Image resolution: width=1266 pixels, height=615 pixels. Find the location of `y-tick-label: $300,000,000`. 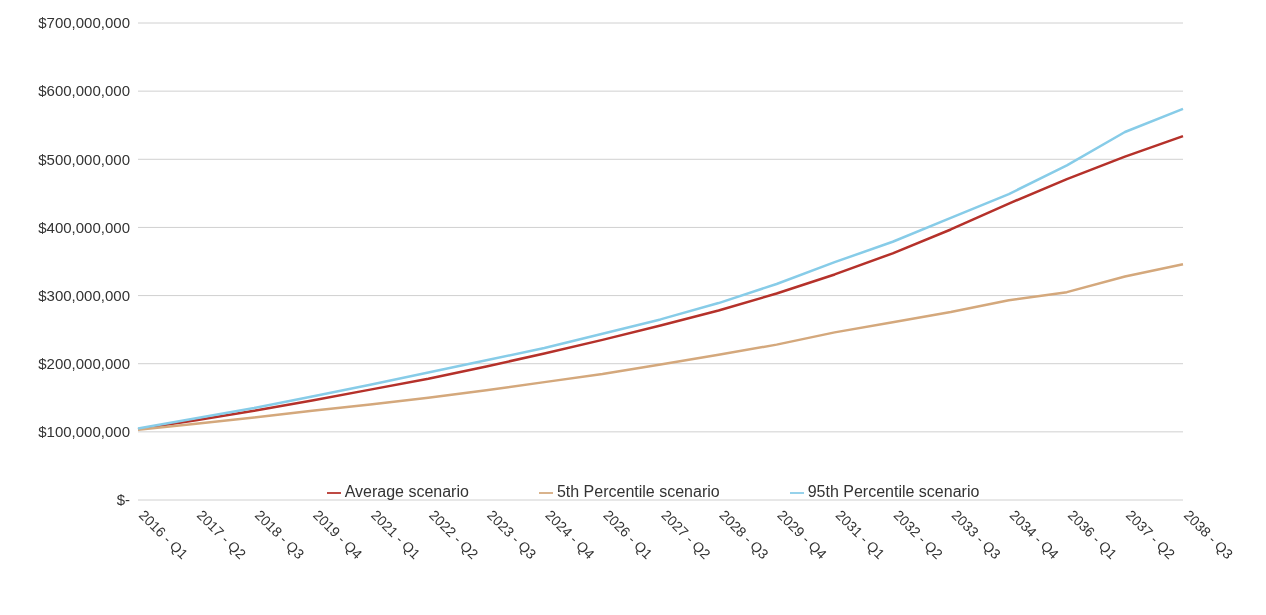

y-tick-label: $300,000,000 is located at coordinates (84, 295).